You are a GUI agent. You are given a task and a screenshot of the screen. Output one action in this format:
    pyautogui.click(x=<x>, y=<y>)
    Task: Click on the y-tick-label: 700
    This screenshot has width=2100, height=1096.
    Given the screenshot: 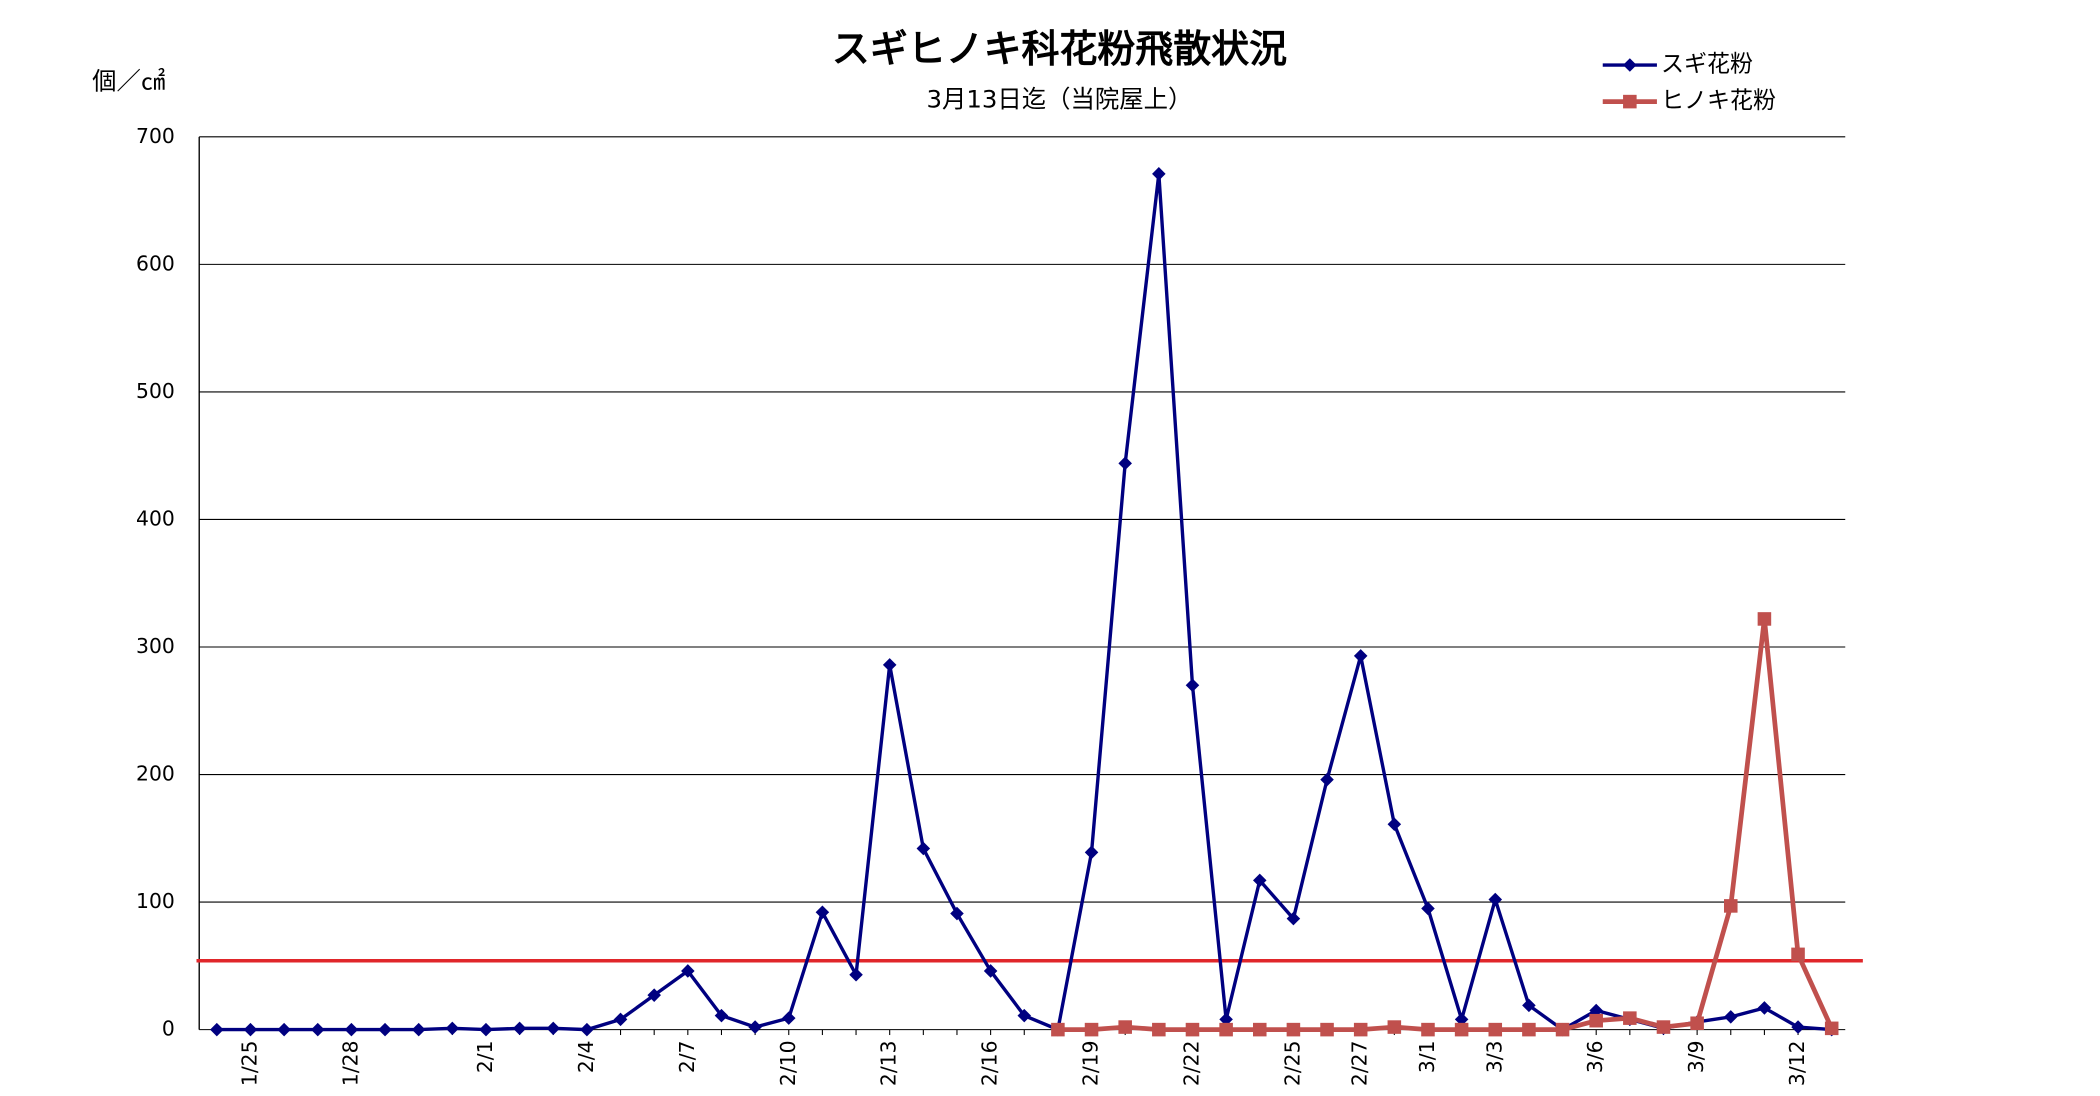 What is the action you would take?
    pyautogui.click(x=155, y=136)
    